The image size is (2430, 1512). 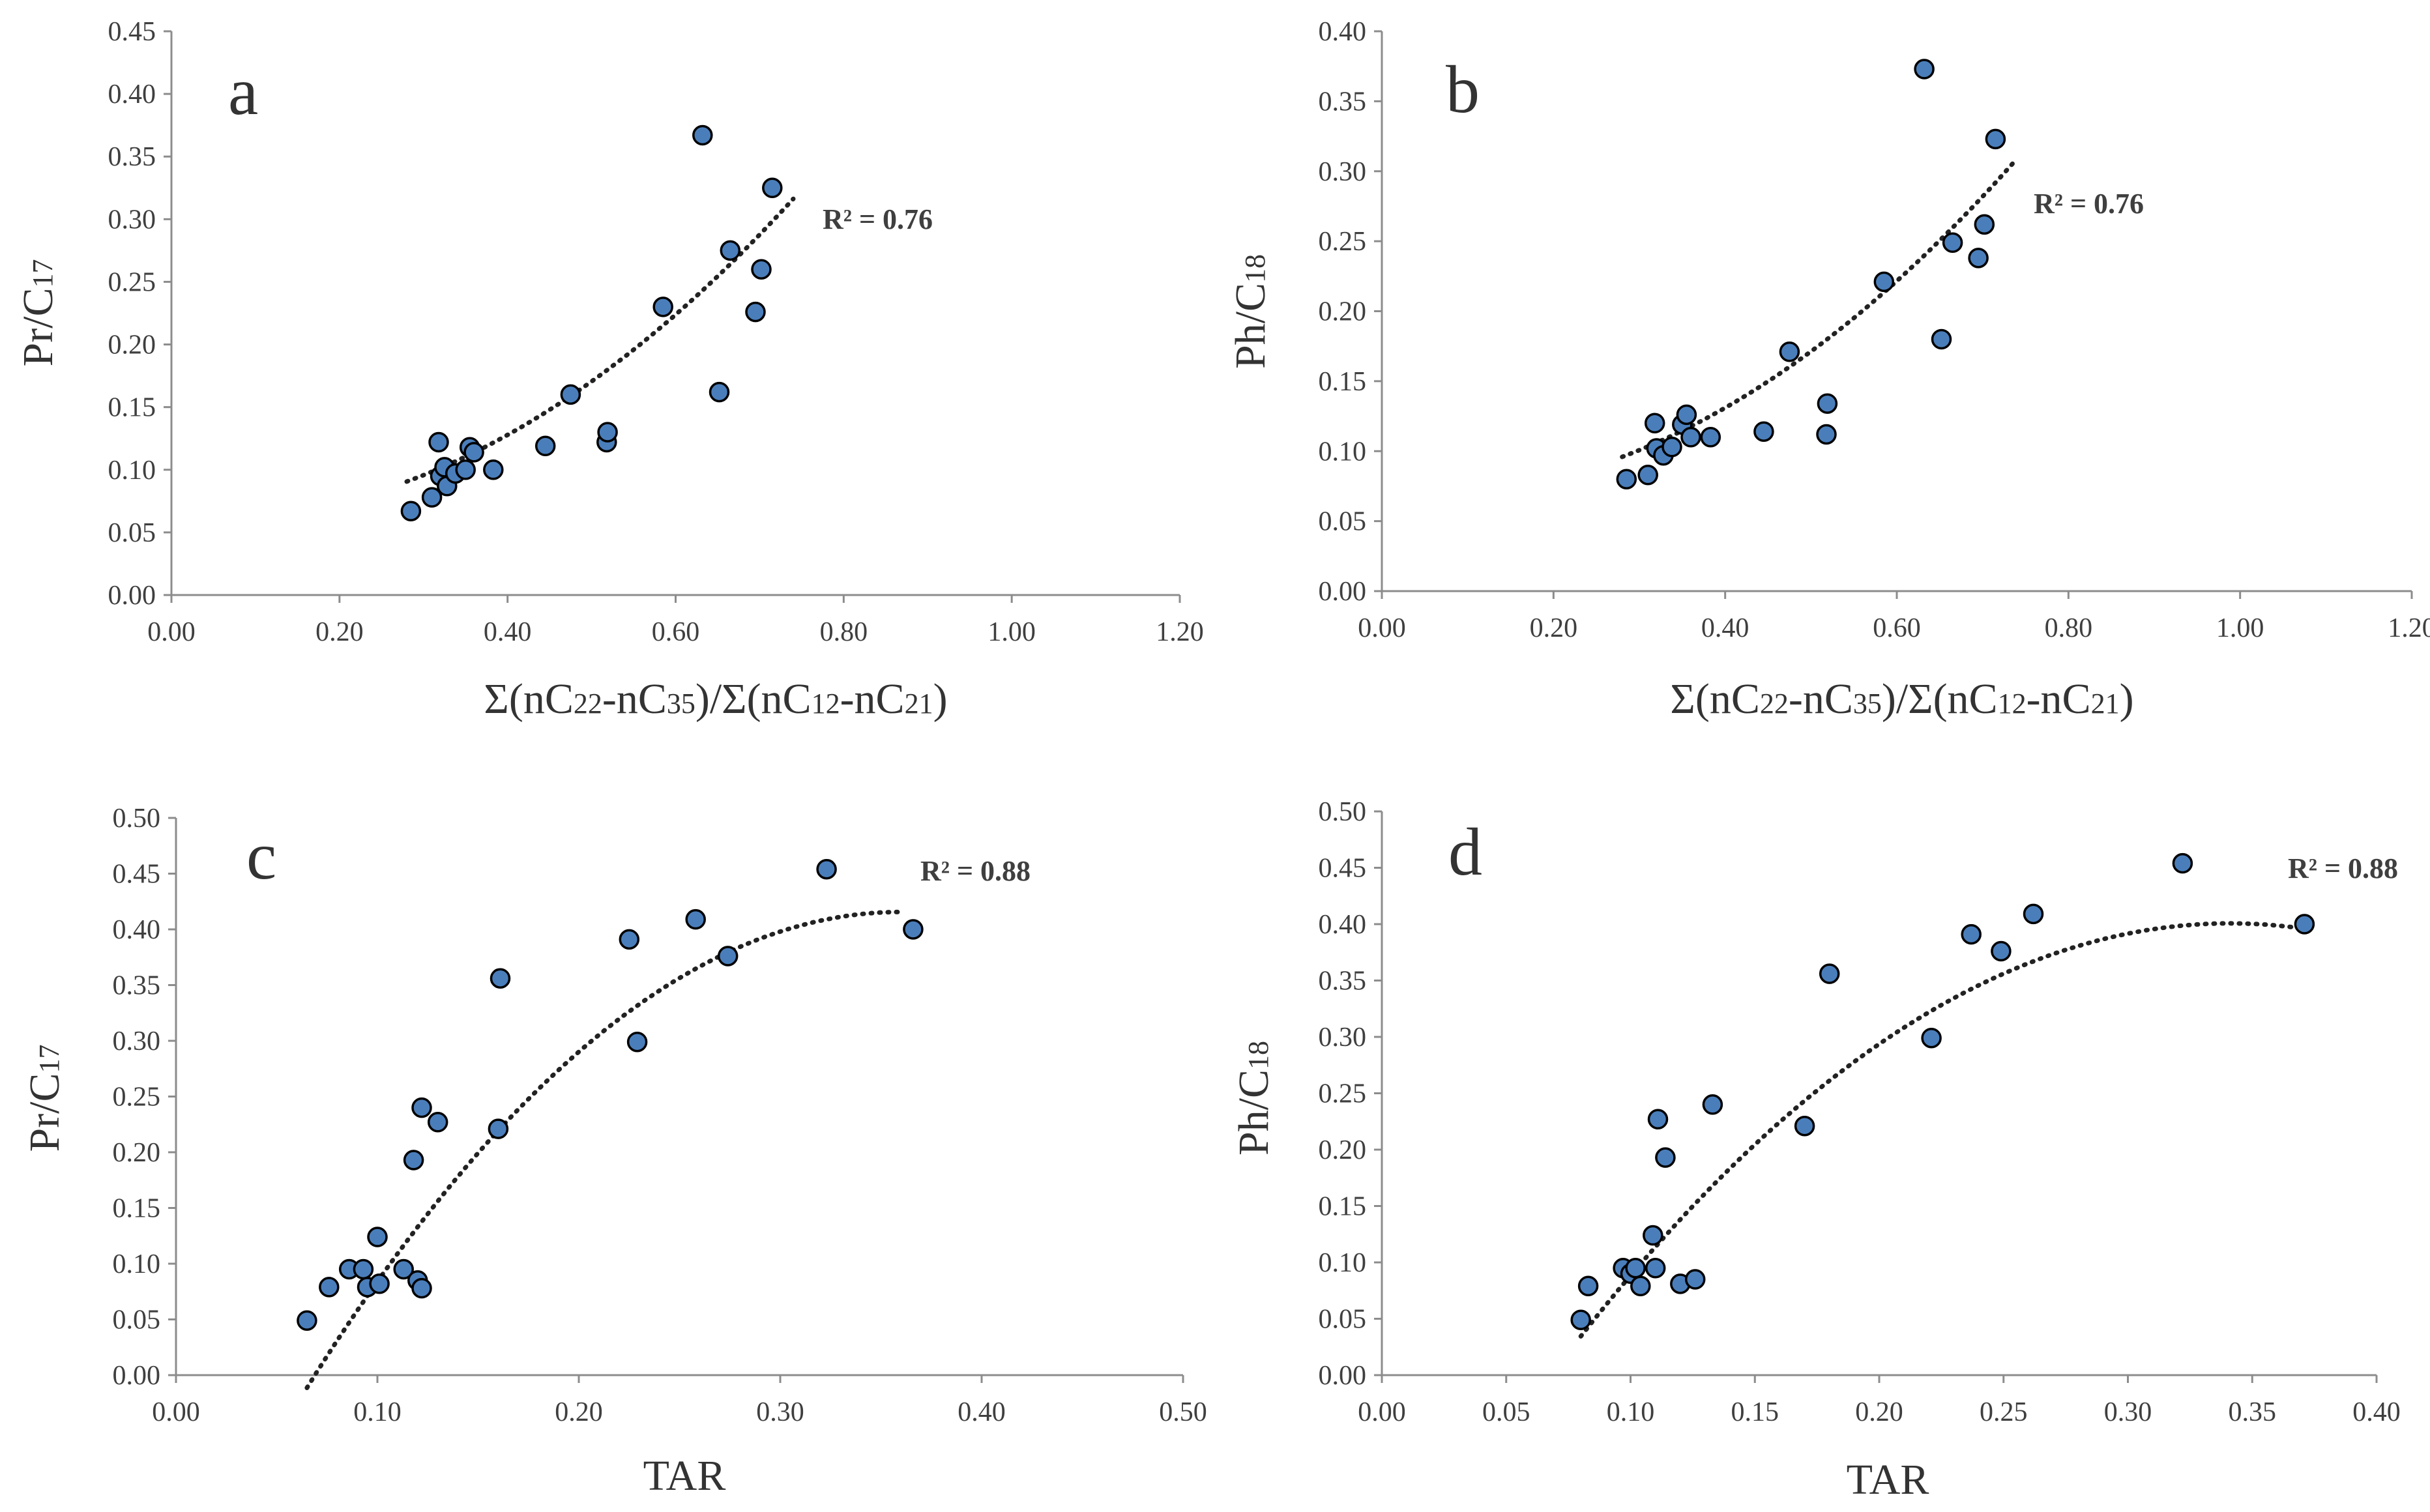 What do you see at coordinates (1819, 307) in the screenshot?
I see `trend-line` at bounding box center [1819, 307].